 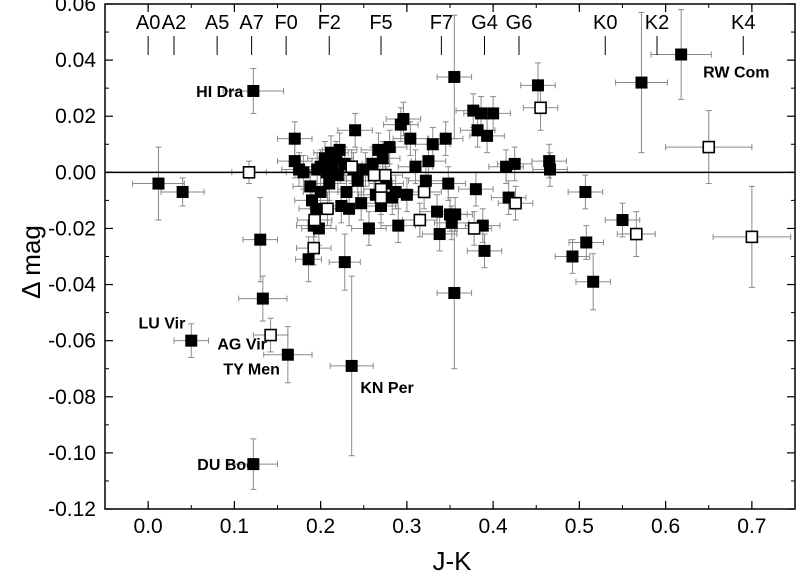 What do you see at coordinates (31, 262) in the screenshot?
I see `y-axis-label: Δ mag` at bounding box center [31, 262].